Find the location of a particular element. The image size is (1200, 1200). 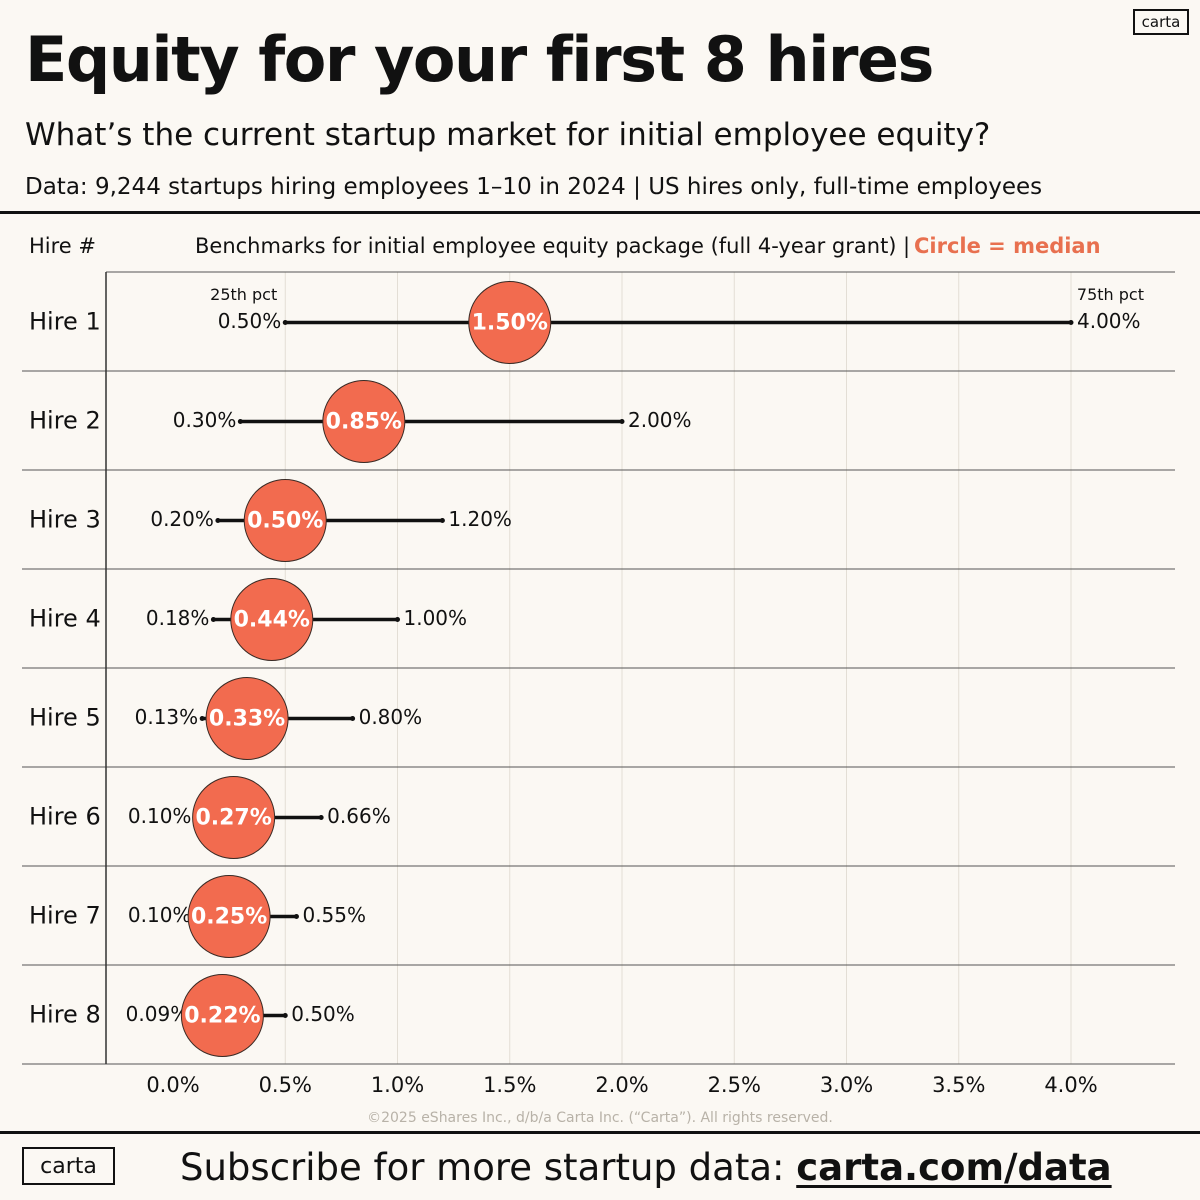

legend-median: Circle = median is located at coordinates (1007, 246).